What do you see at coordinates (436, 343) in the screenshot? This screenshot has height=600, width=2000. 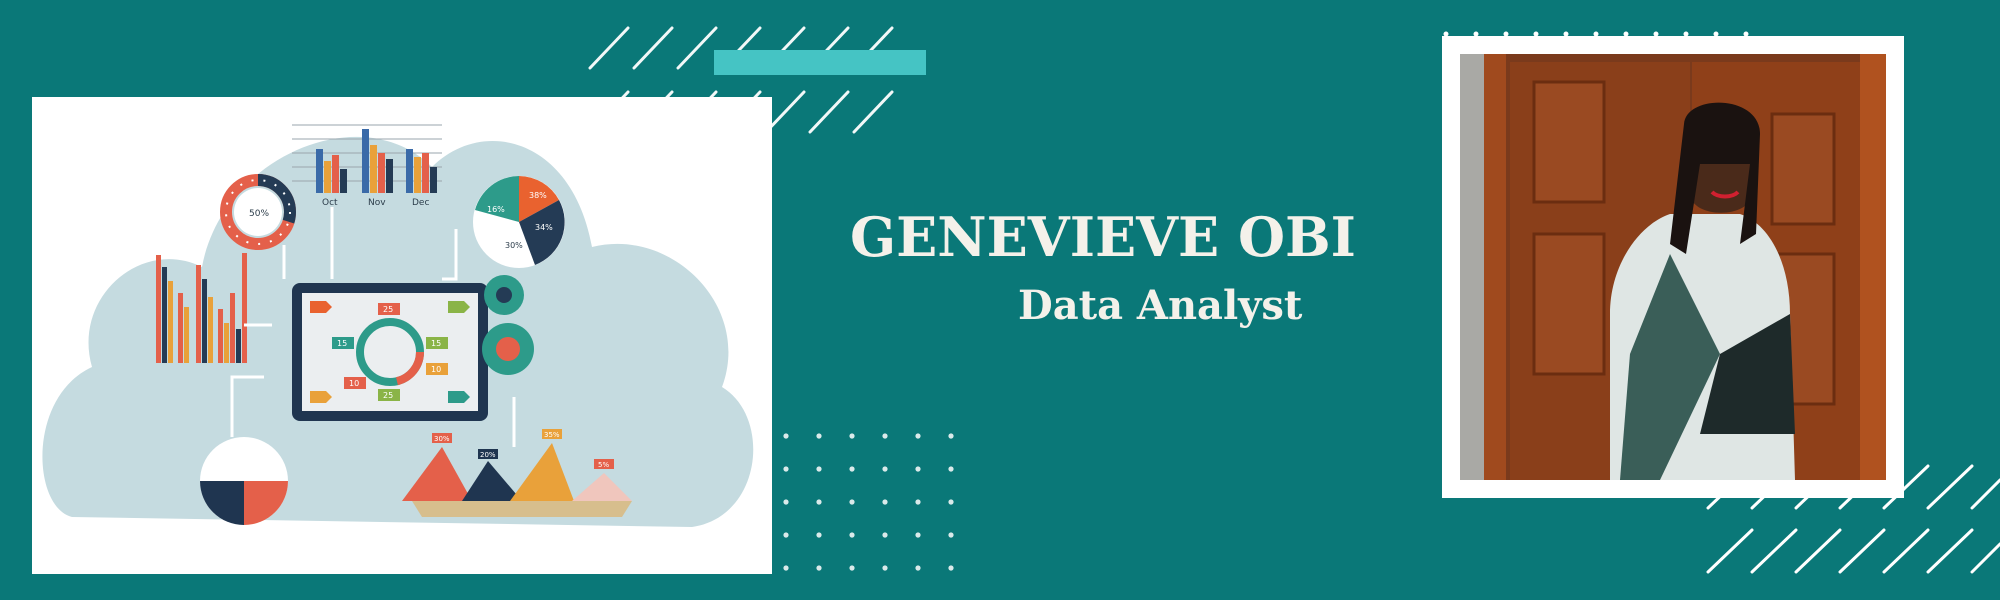 I see `tablet-number-3: 15` at bounding box center [436, 343].